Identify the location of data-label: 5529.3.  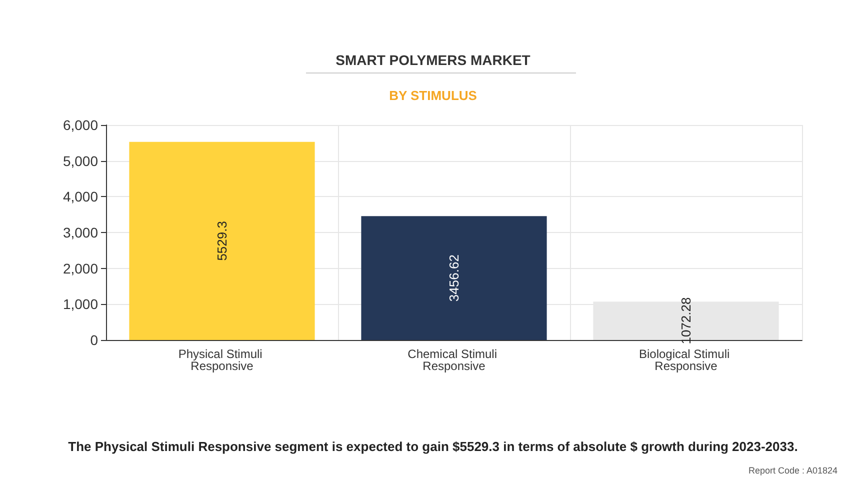
(222, 241).